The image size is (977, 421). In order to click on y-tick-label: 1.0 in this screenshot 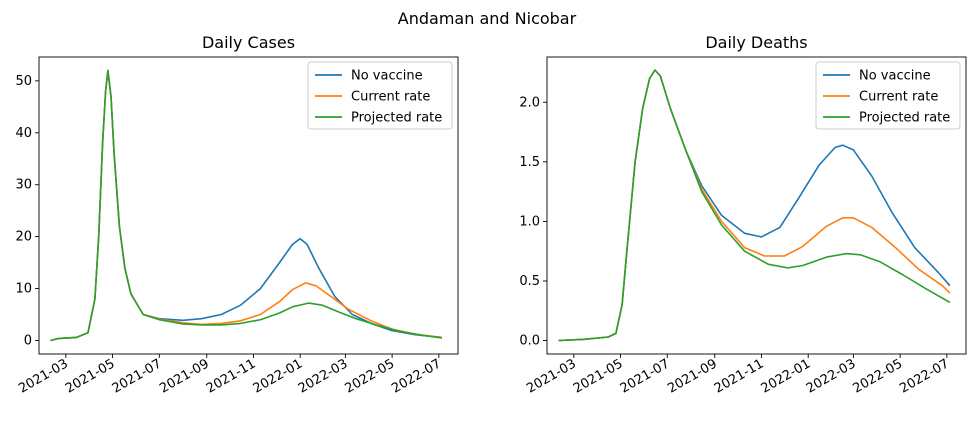, I will do `click(529, 221)`.